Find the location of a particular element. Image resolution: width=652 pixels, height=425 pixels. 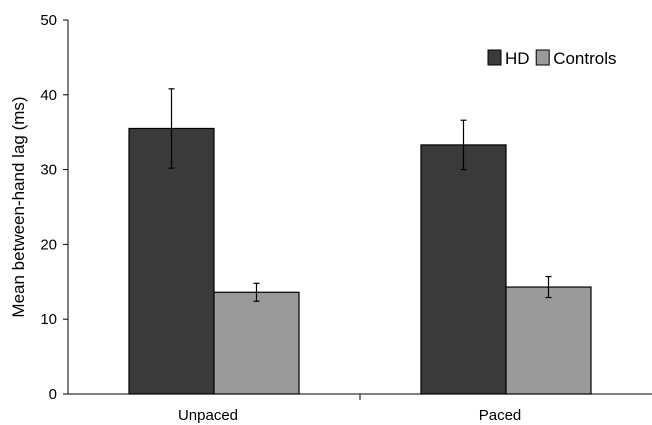

legend-label: Controls is located at coordinates (584, 58).